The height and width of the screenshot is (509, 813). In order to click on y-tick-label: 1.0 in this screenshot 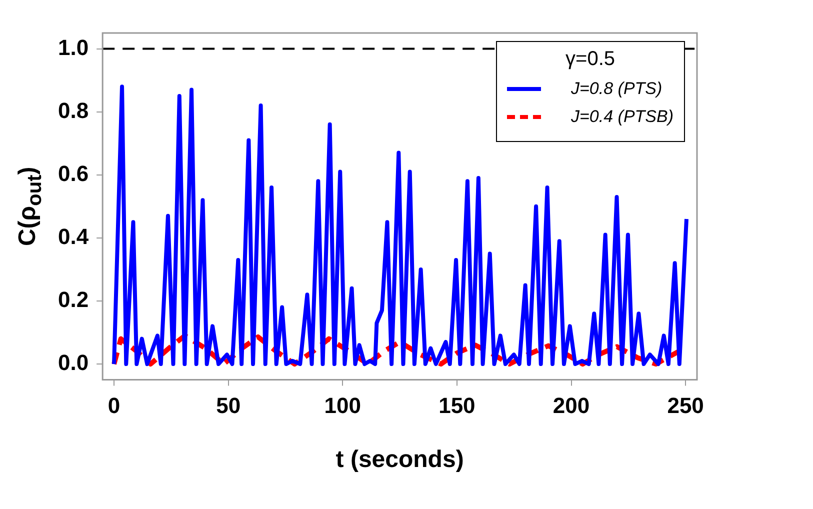, I will do `click(73, 47)`.